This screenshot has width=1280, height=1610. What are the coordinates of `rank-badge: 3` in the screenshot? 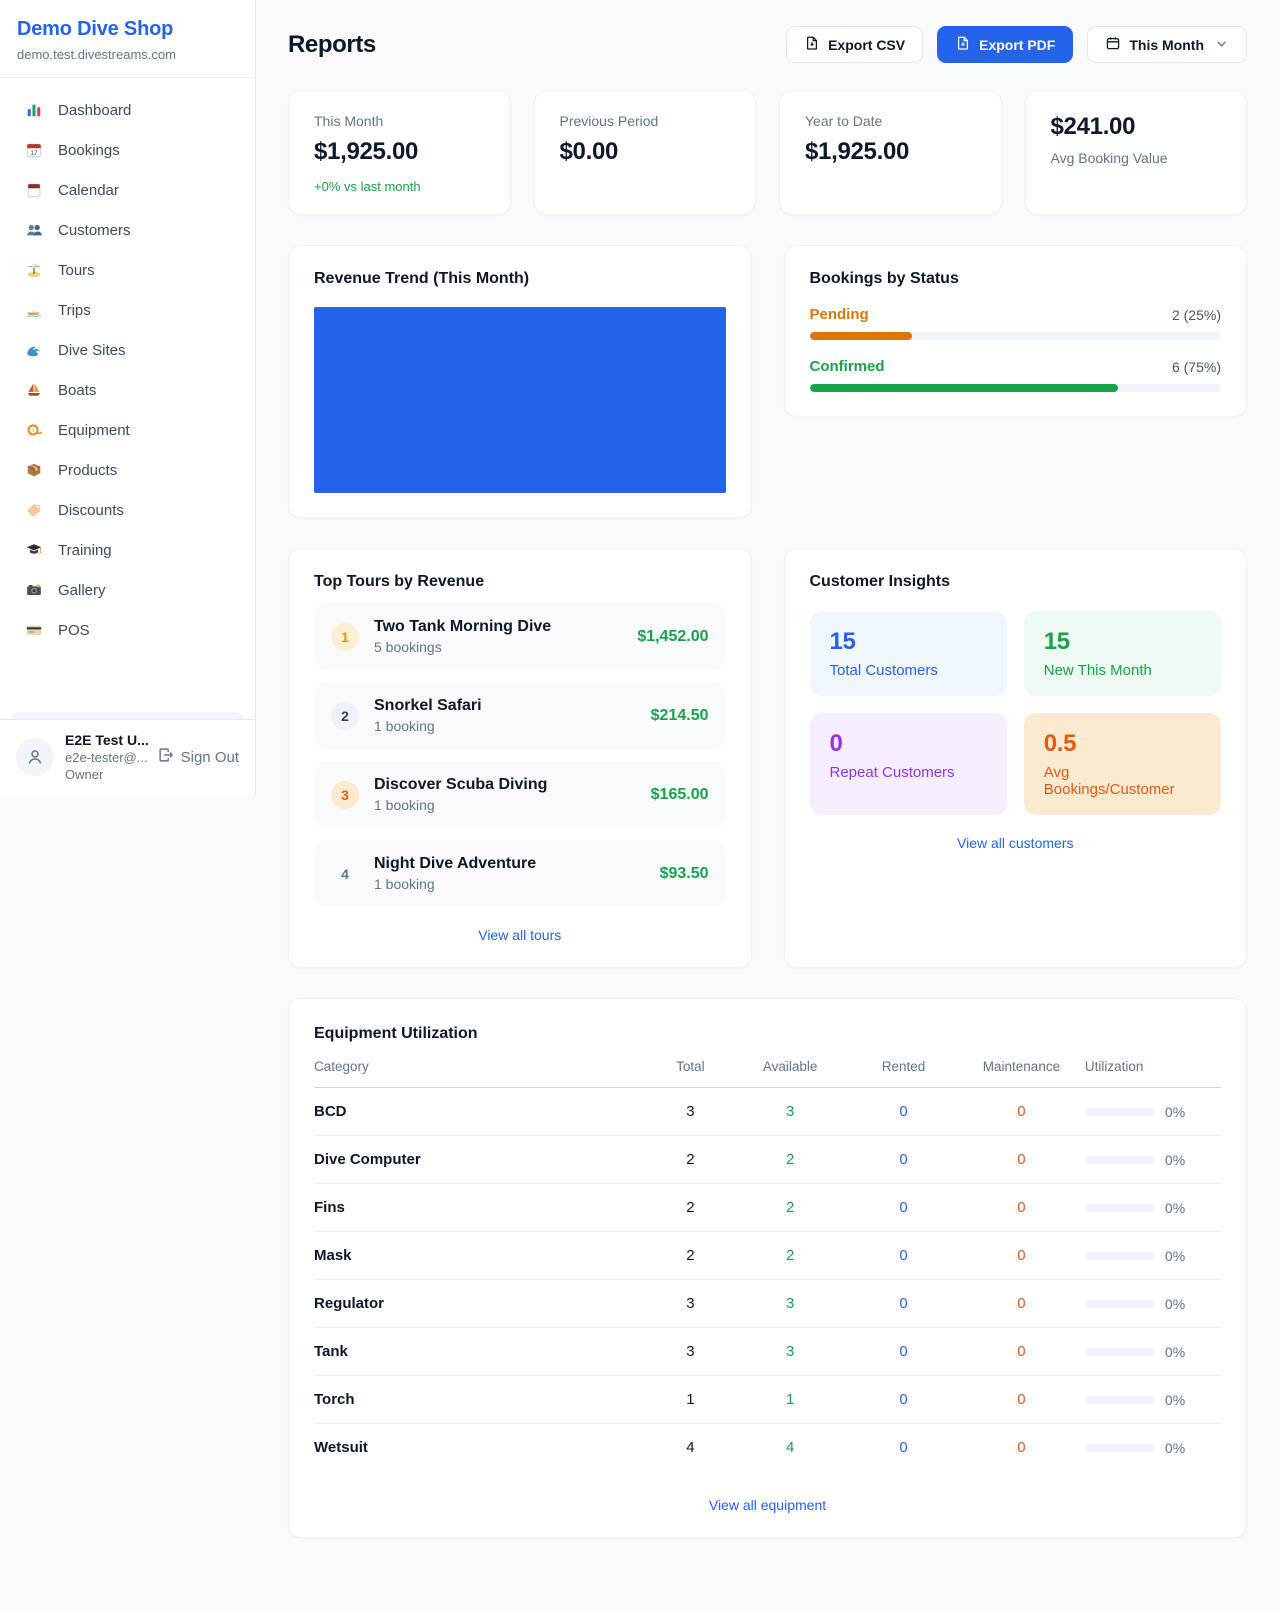 It's located at (345, 794).